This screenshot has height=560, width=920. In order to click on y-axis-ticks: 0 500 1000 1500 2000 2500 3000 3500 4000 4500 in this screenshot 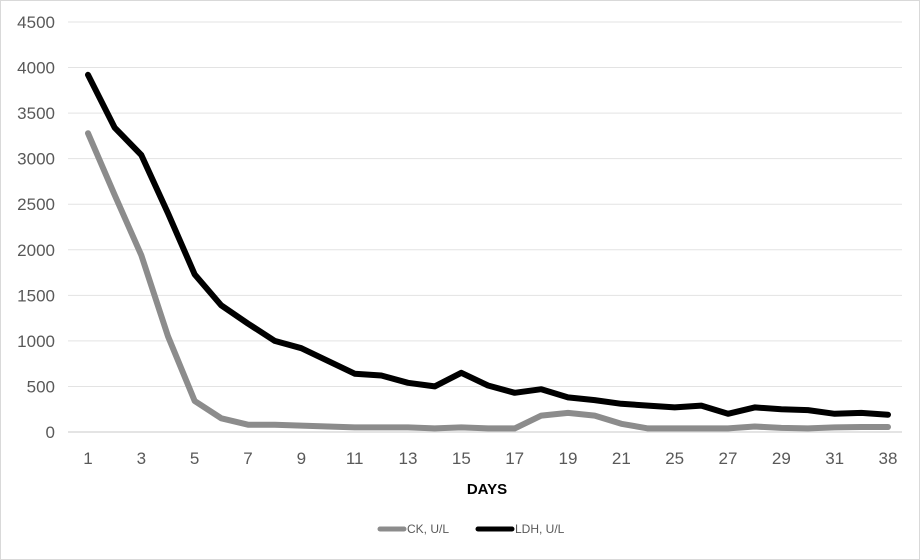, I will do `click(36, 227)`.